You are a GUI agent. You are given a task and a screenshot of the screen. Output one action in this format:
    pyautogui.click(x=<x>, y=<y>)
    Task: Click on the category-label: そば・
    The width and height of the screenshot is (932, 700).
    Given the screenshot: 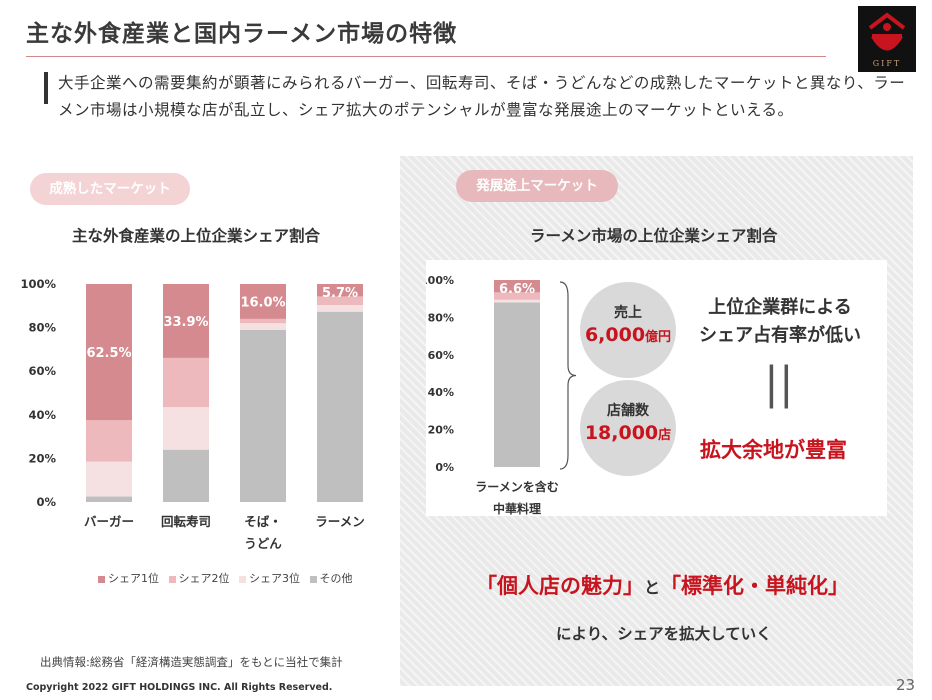 What is the action you would take?
    pyautogui.click(x=263, y=521)
    